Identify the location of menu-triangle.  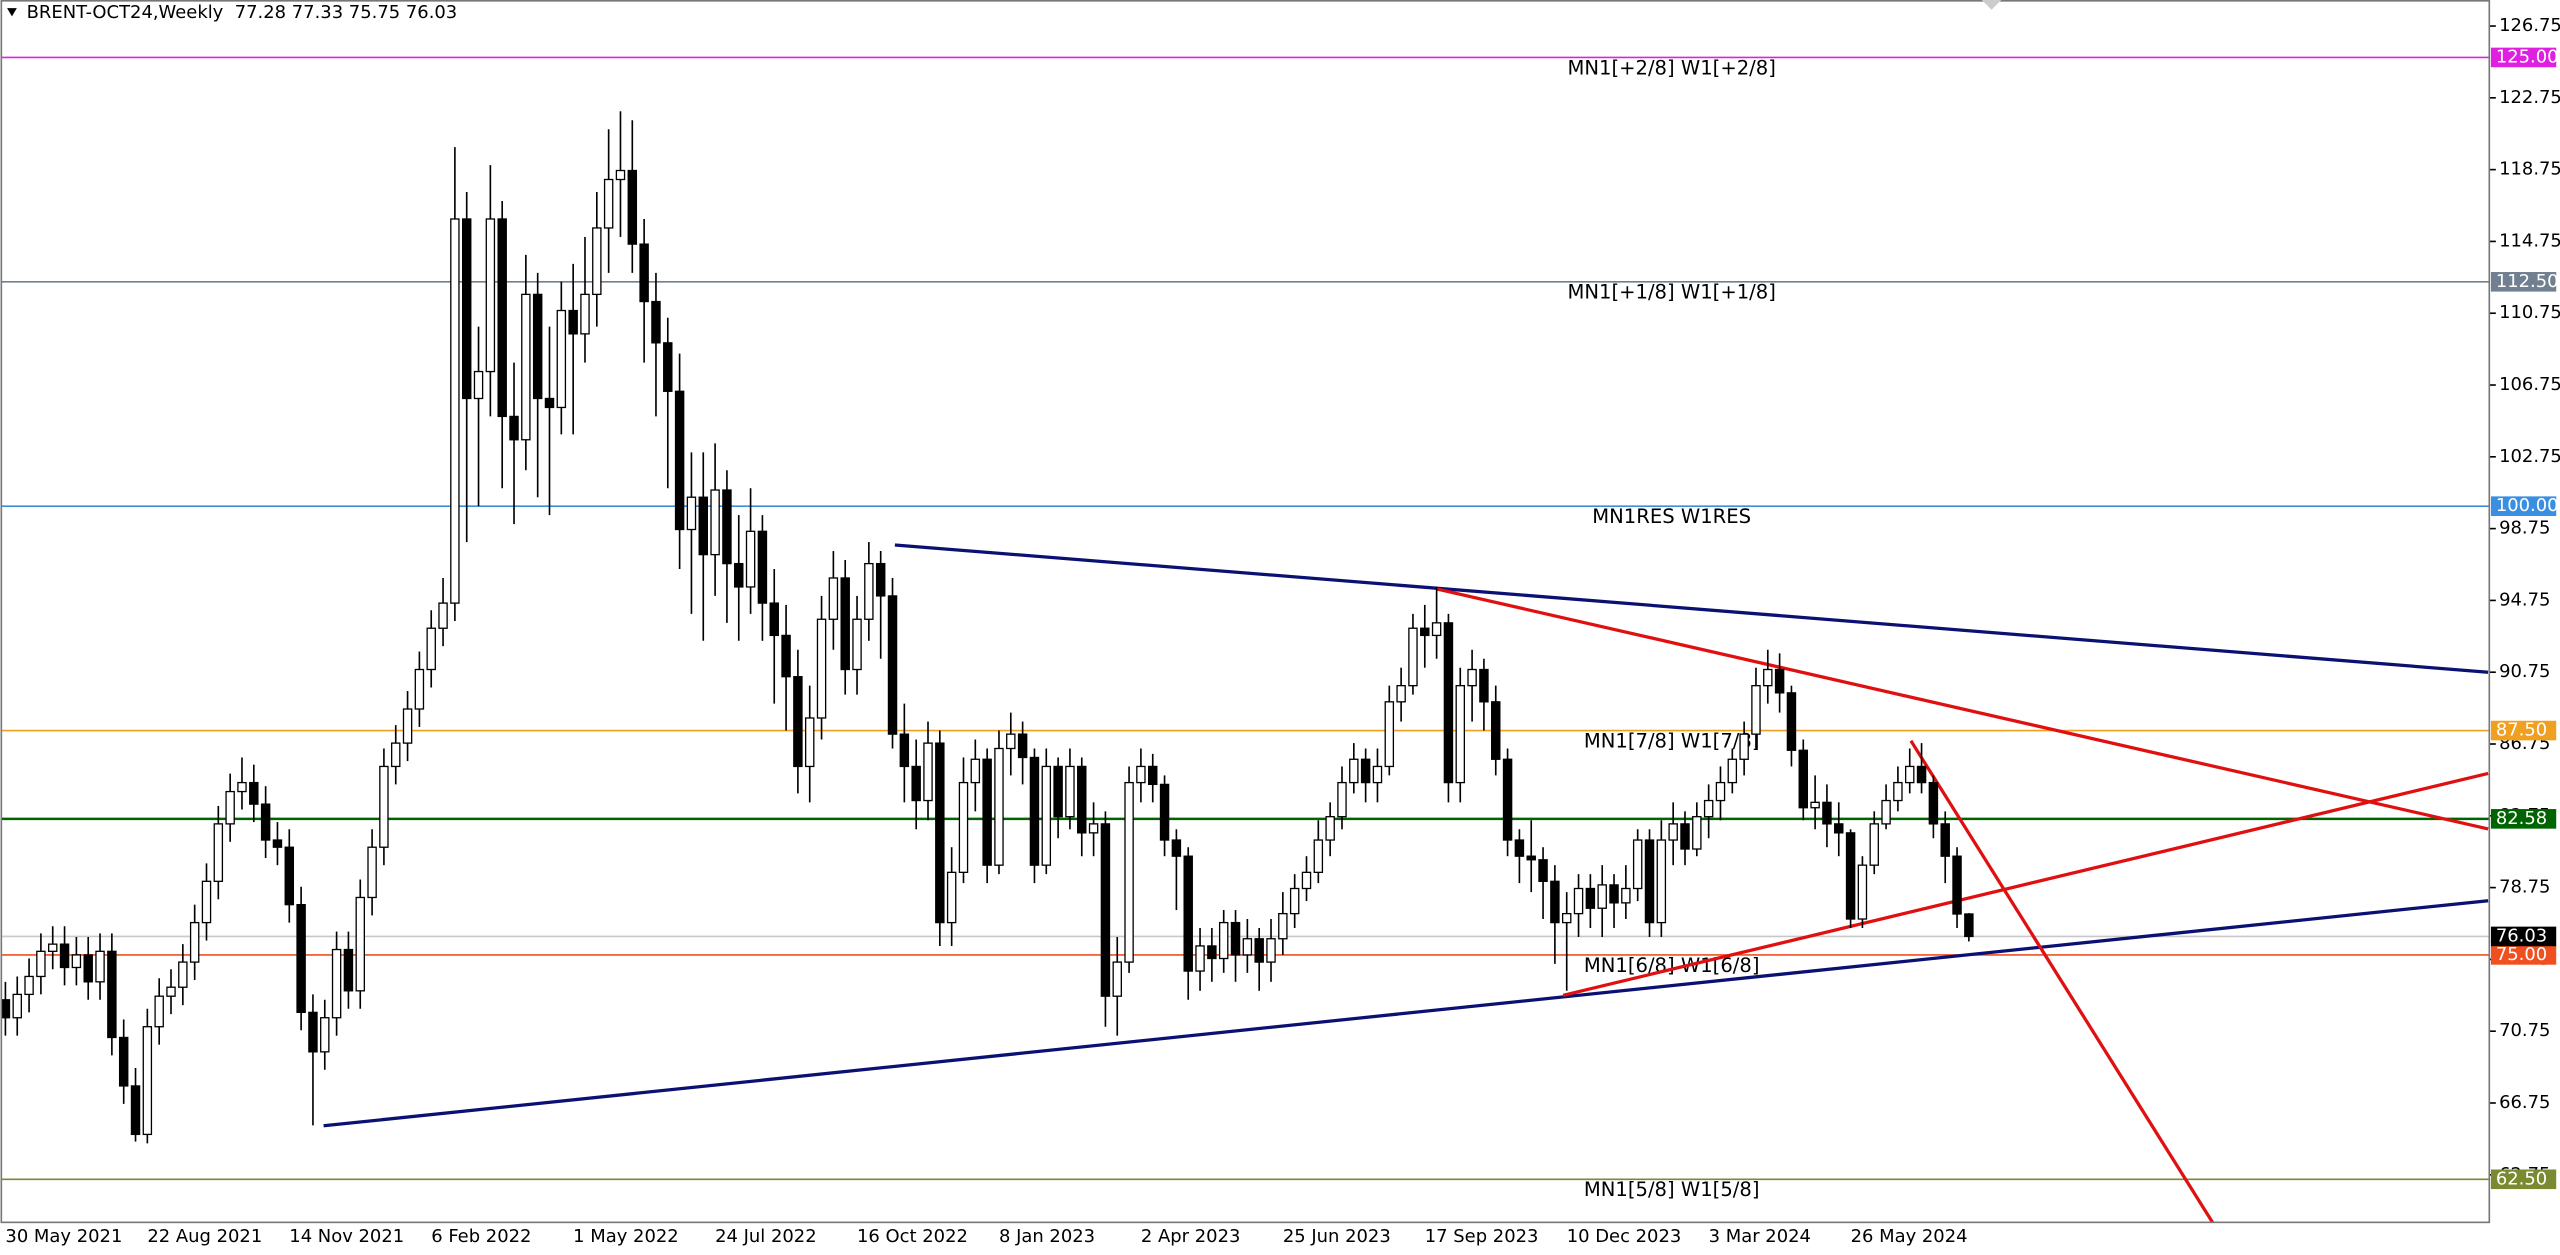
(12, 12).